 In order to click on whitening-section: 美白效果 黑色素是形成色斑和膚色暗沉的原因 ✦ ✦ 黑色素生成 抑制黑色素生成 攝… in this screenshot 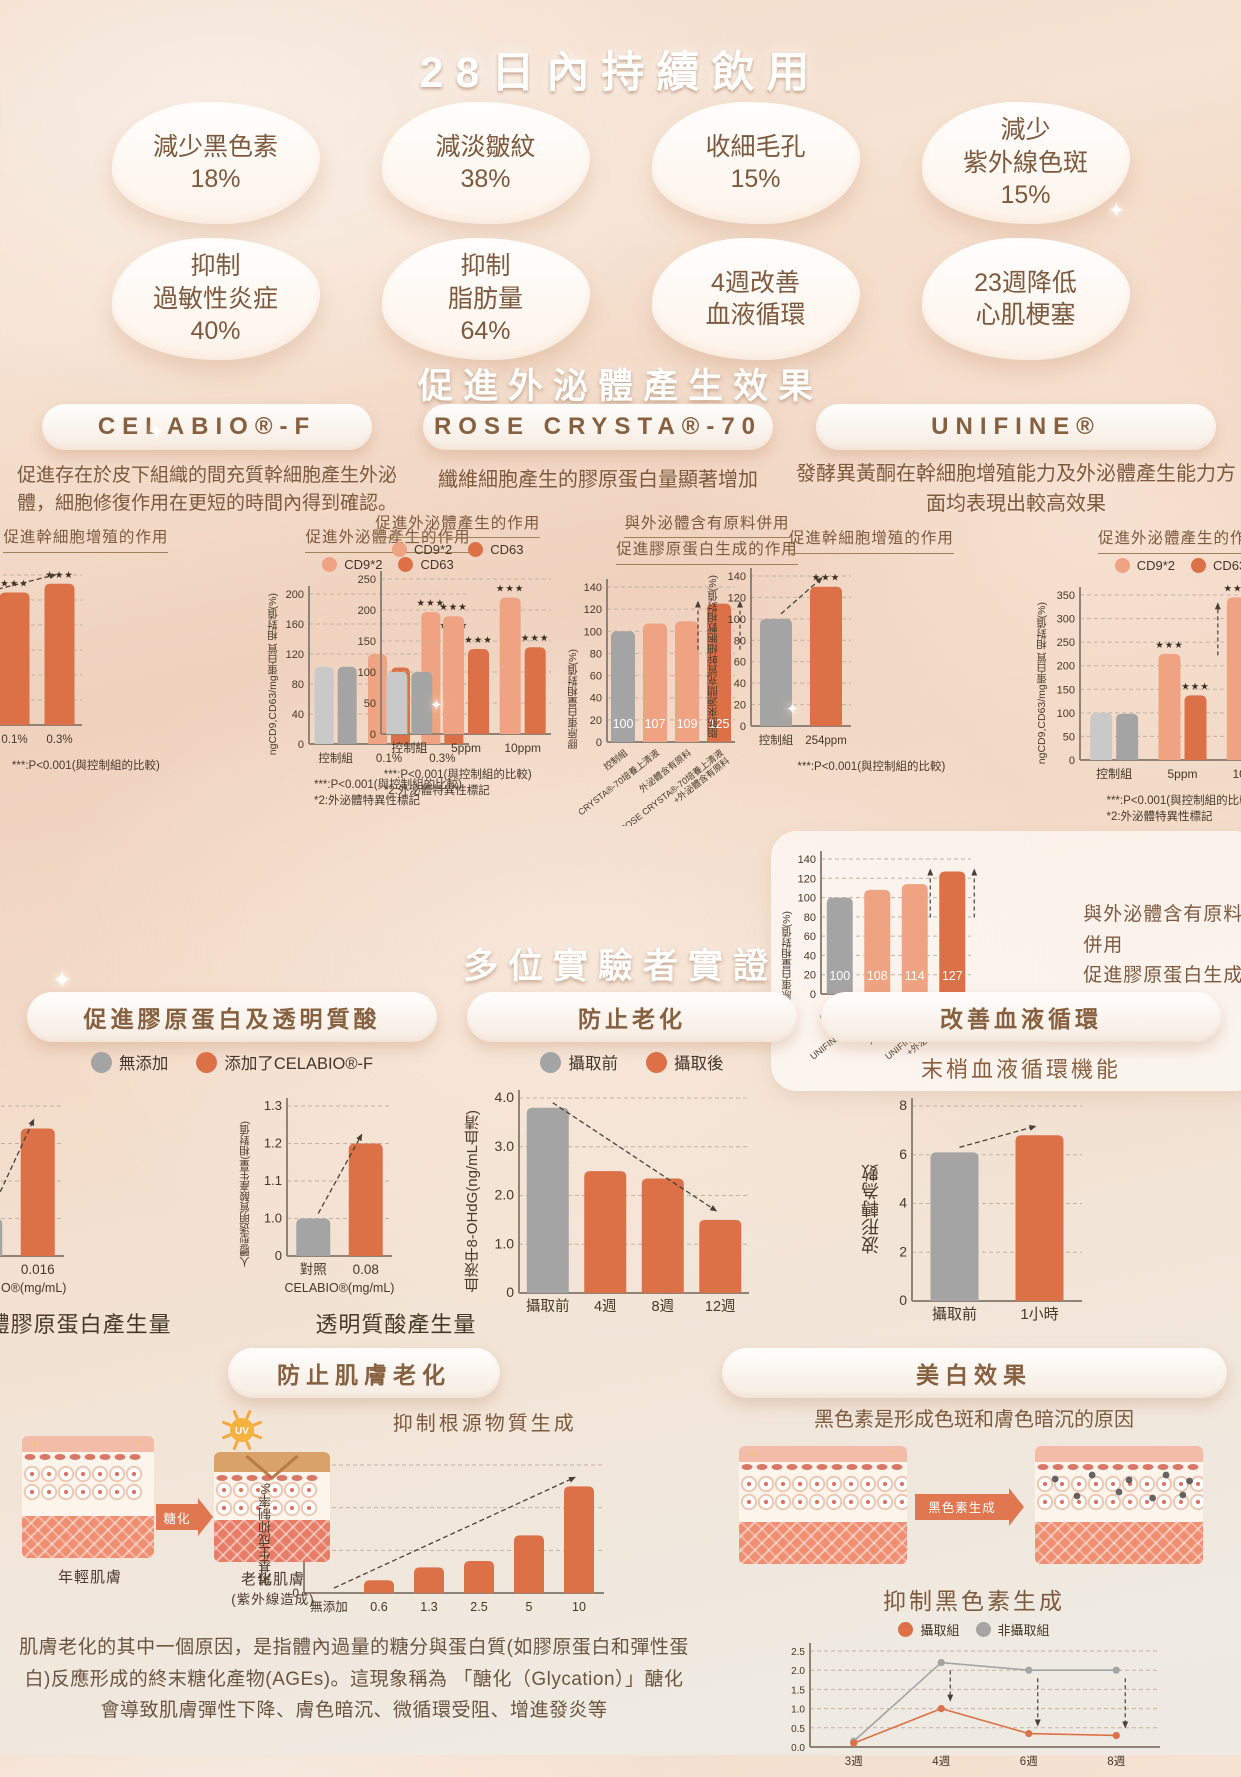, I will do `click(974, 1562)`.